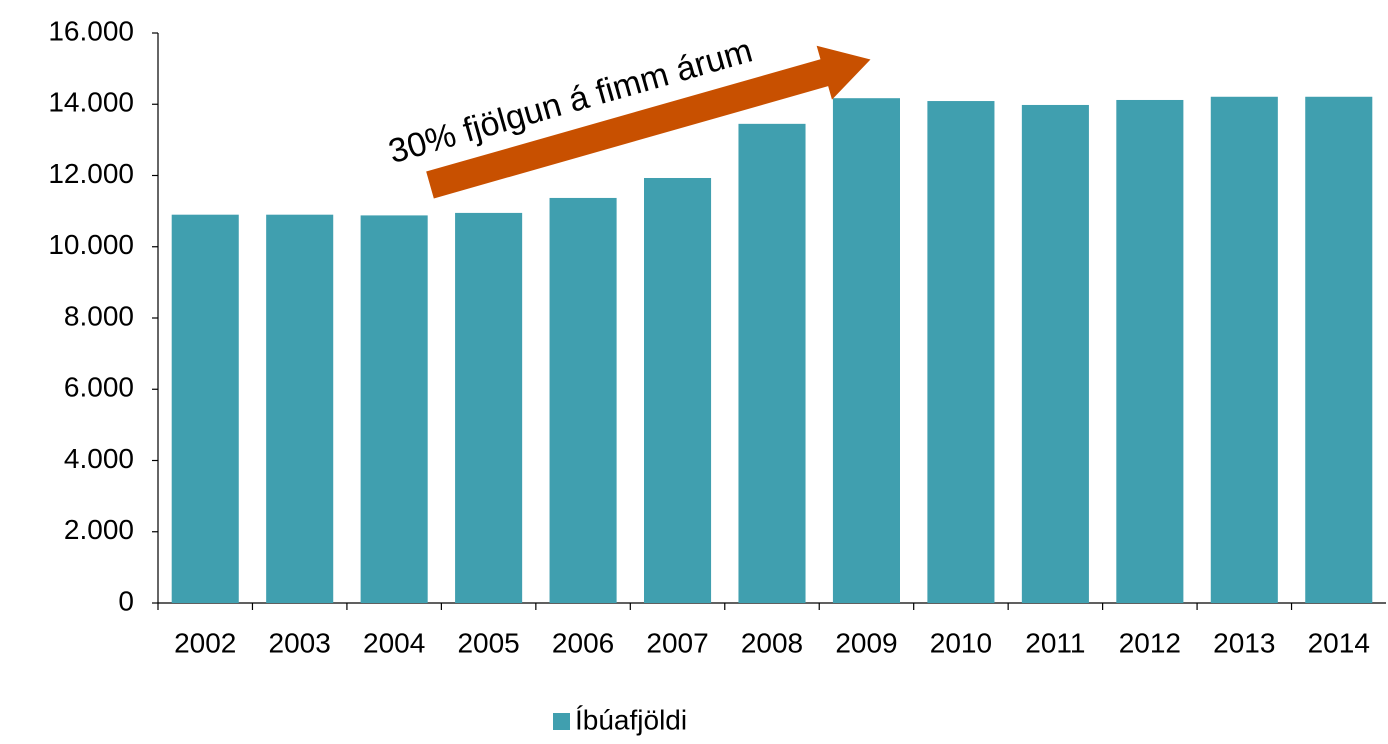  What do you see at coordinates (91, 244) in the screenshot?
I see `y-tick-label: 10.000` at bounding box center [91, 244].